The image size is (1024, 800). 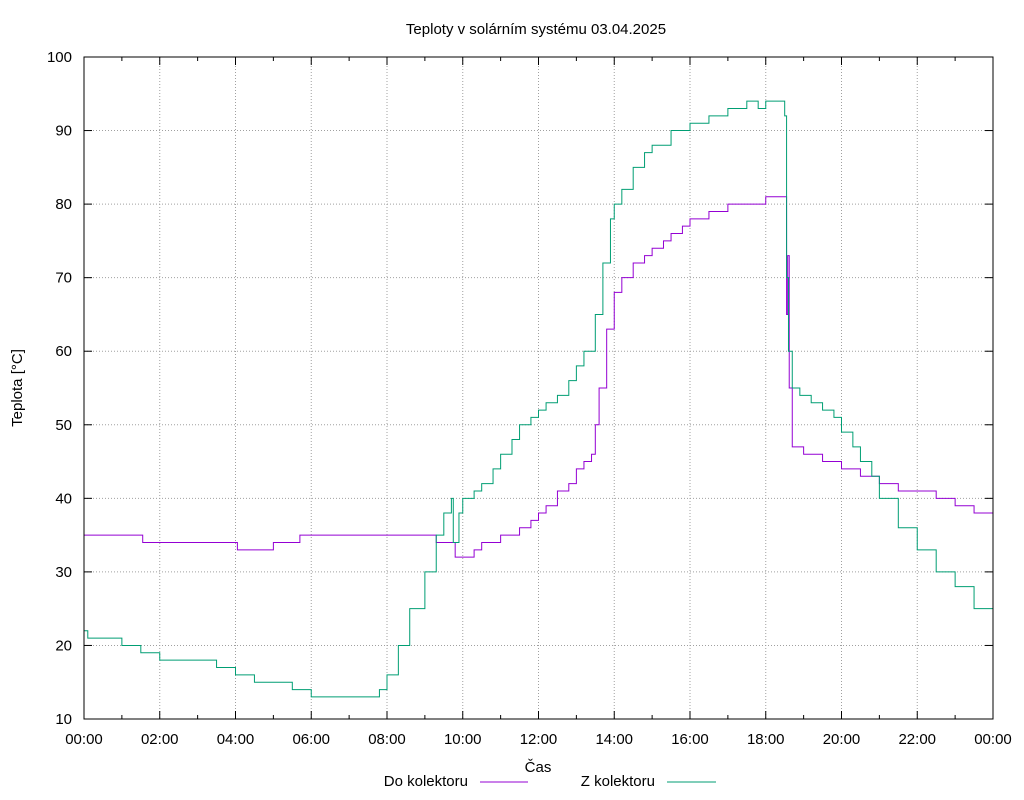 I want to click on y-tick-label: 50, so click(x=63, y=425).